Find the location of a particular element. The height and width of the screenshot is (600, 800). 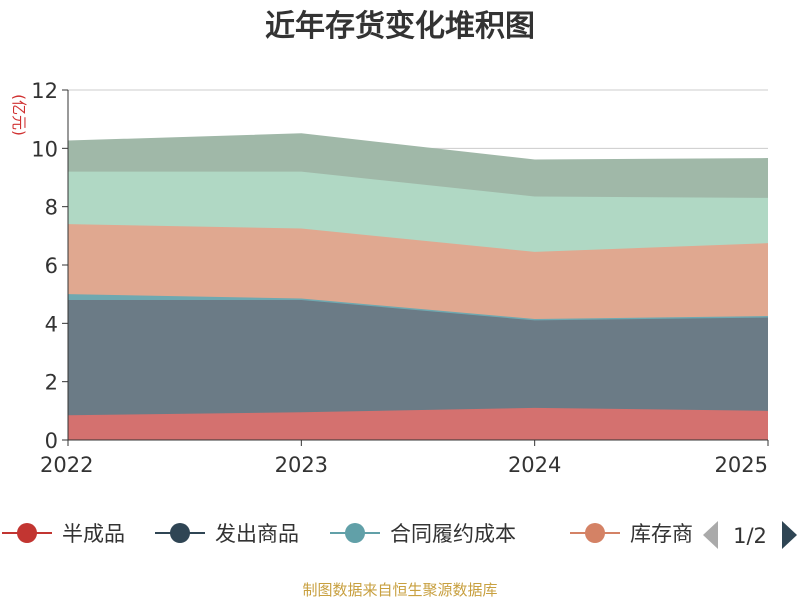

legend-label: 半成品 is located at coordinates (93, 534).